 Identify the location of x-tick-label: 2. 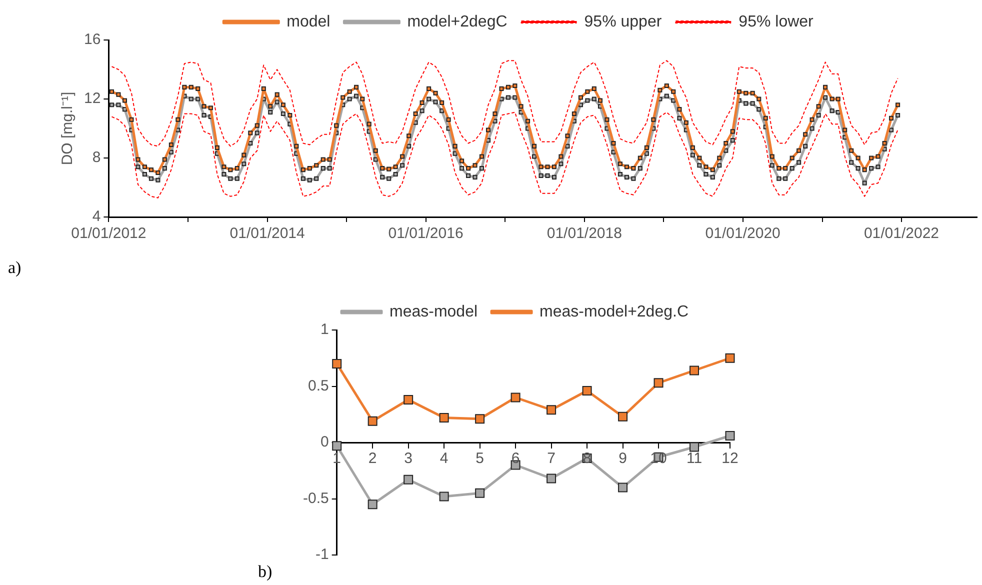
(372, 459).